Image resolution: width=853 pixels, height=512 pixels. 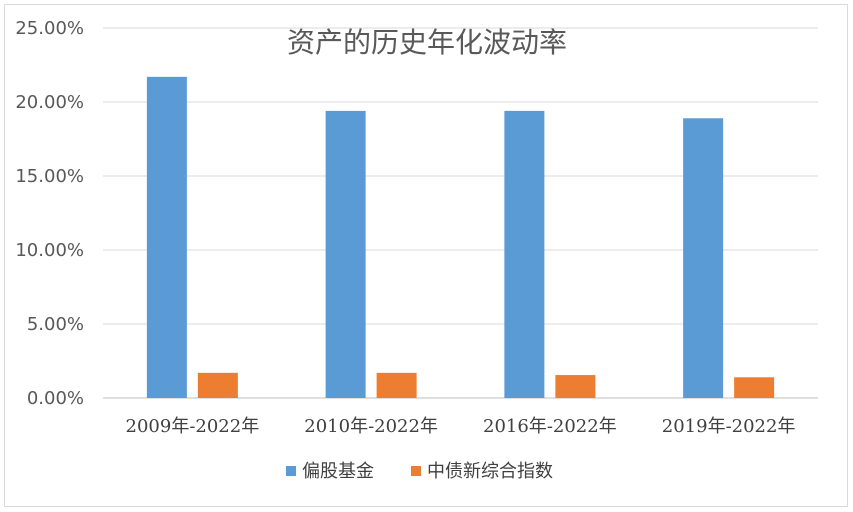 What do you see at coordinates (193, 426) in the screenshot?
I see `x-tick-label: 2009年-2022年` at bounding box center [193, 426].